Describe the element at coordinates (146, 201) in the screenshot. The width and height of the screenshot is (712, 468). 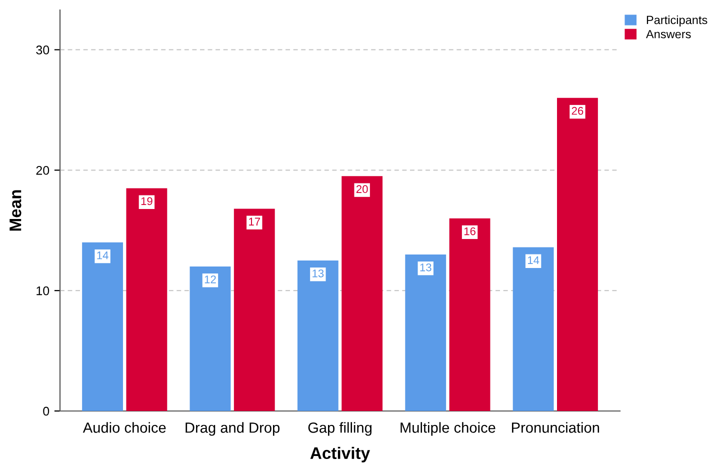
I see `data-label: 19` at that location.